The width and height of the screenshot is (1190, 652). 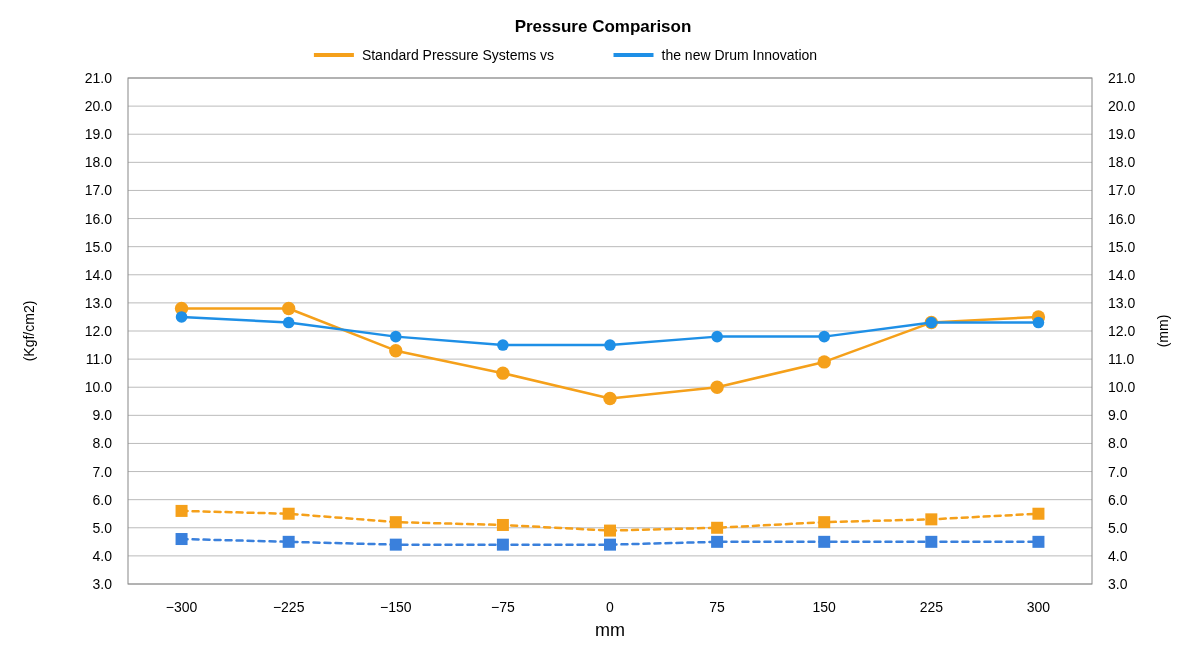 What do you see at coordinates (1122, 218) in the screenshot?
I see `y2-tick-label: 16.0` at bounding box center [1122, 218].